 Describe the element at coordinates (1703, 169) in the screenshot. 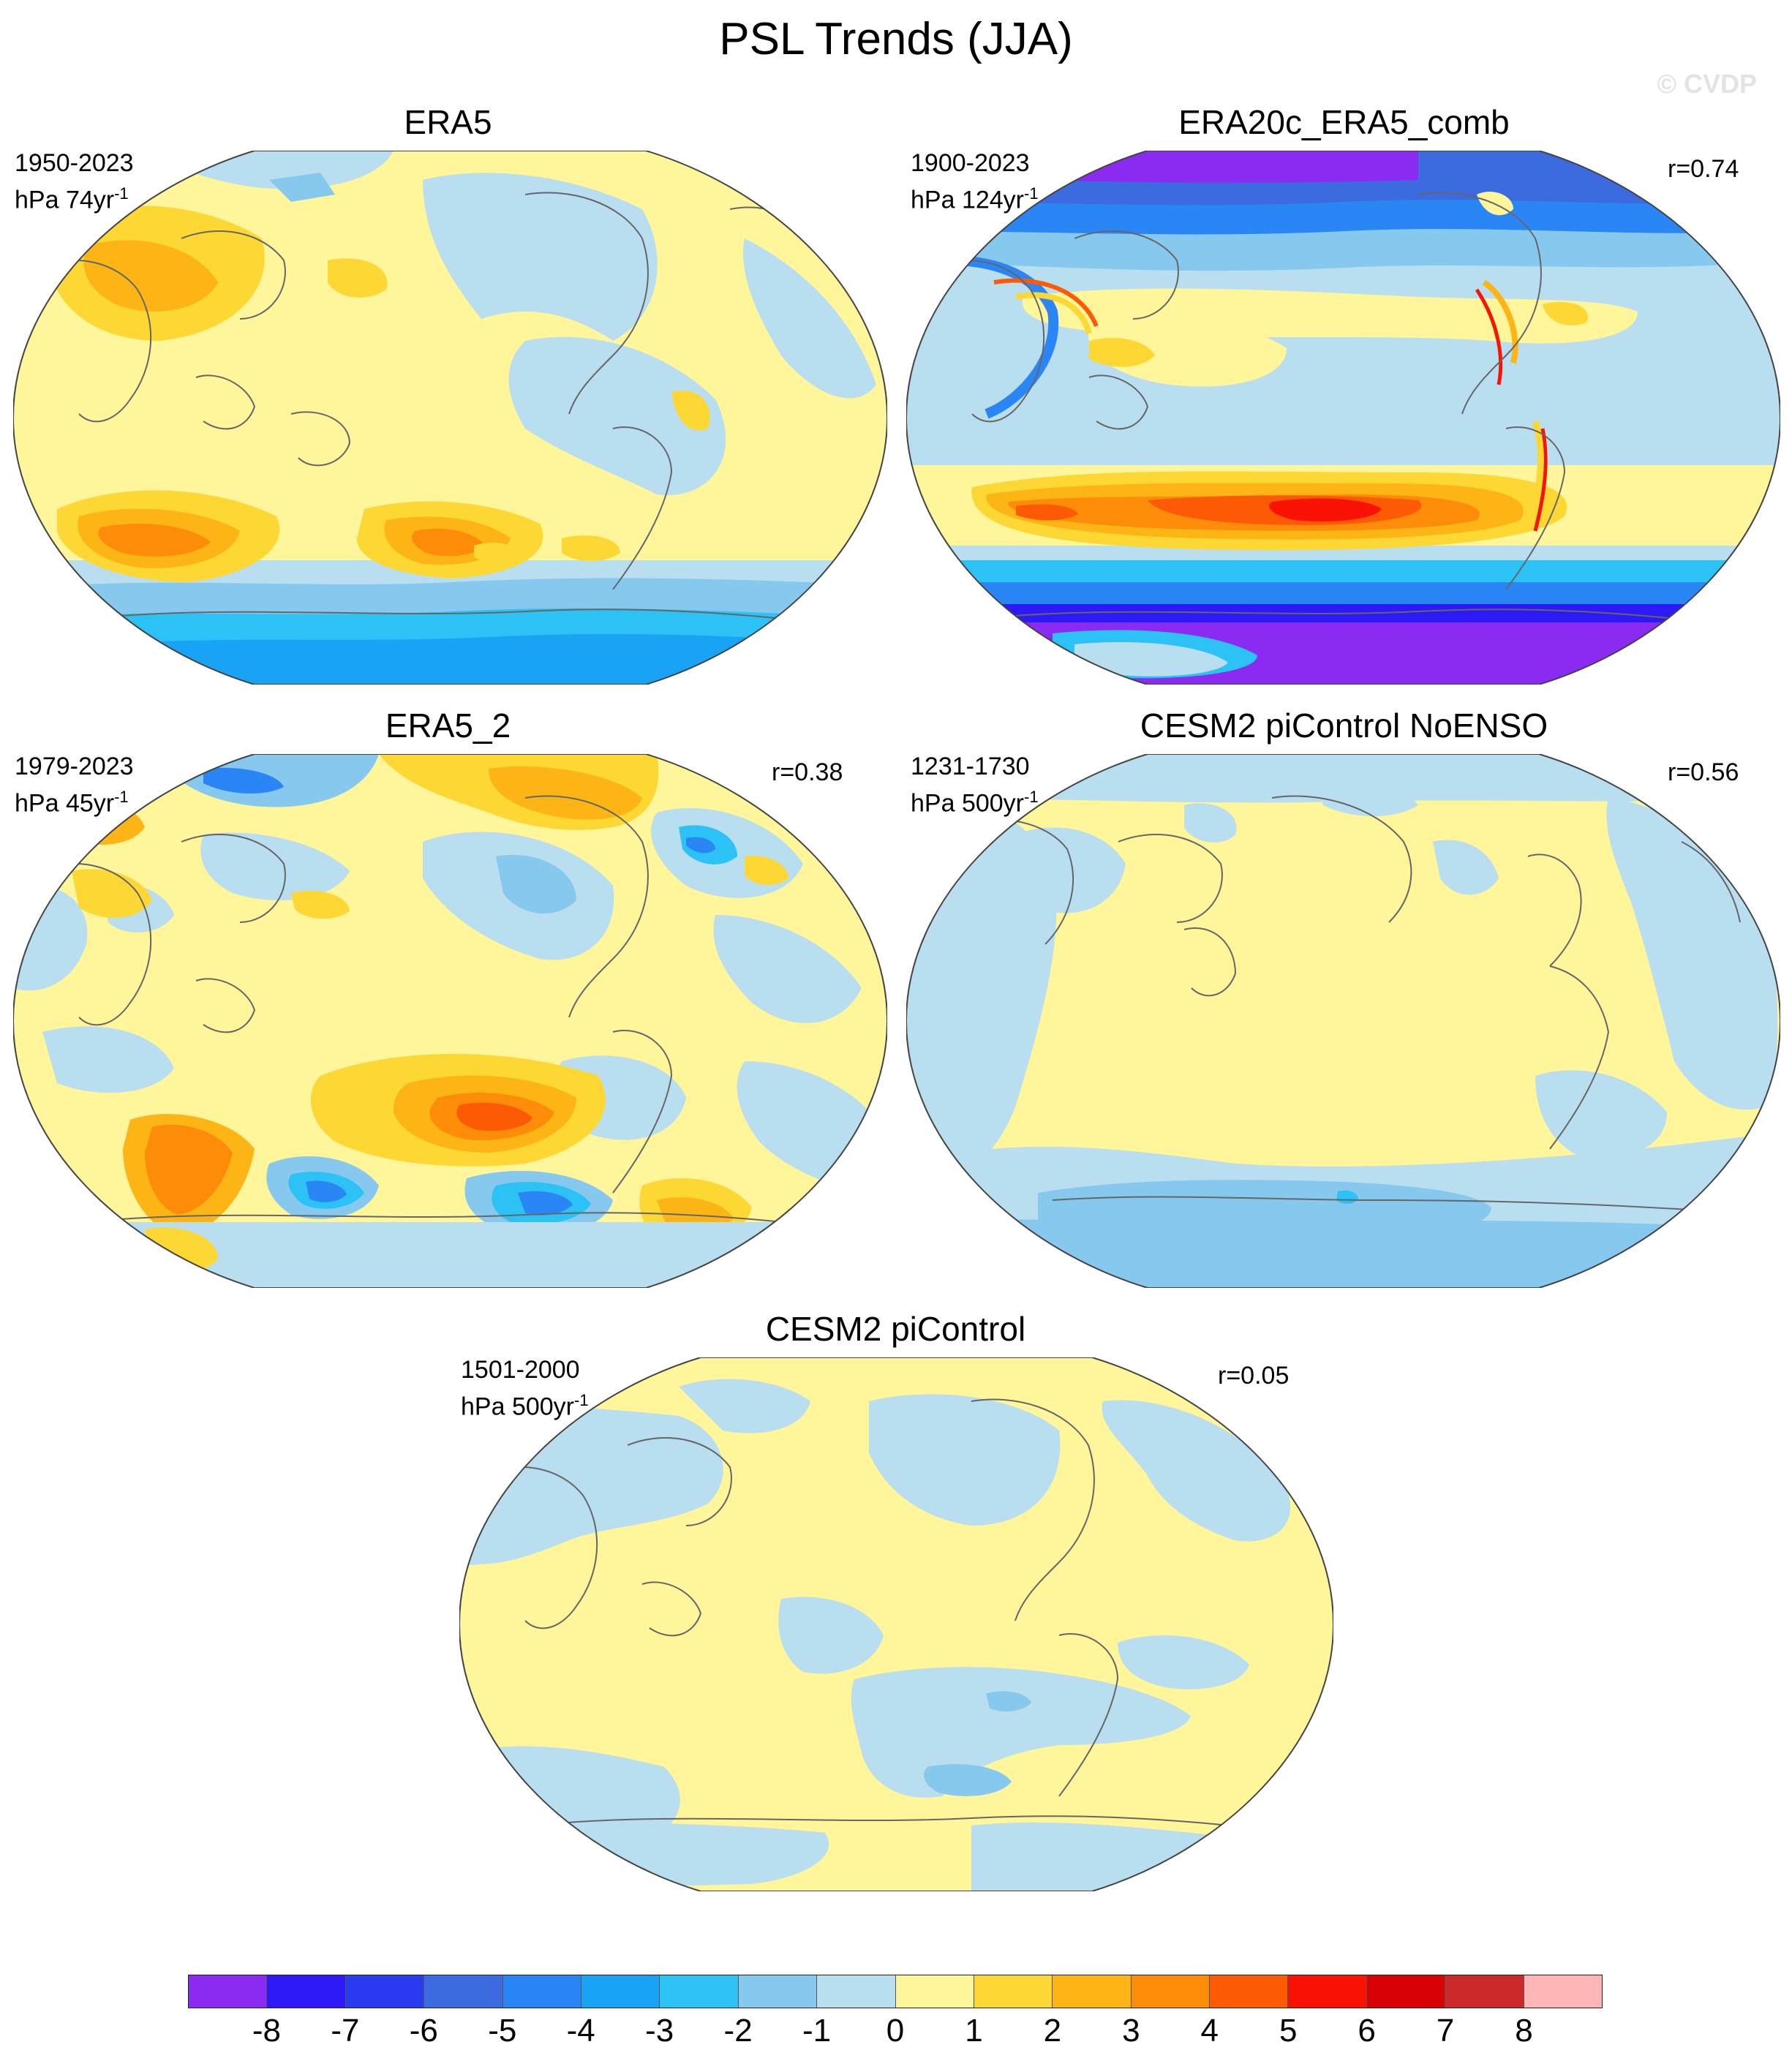

I see `panel-correlation: r=0.74` at that location.